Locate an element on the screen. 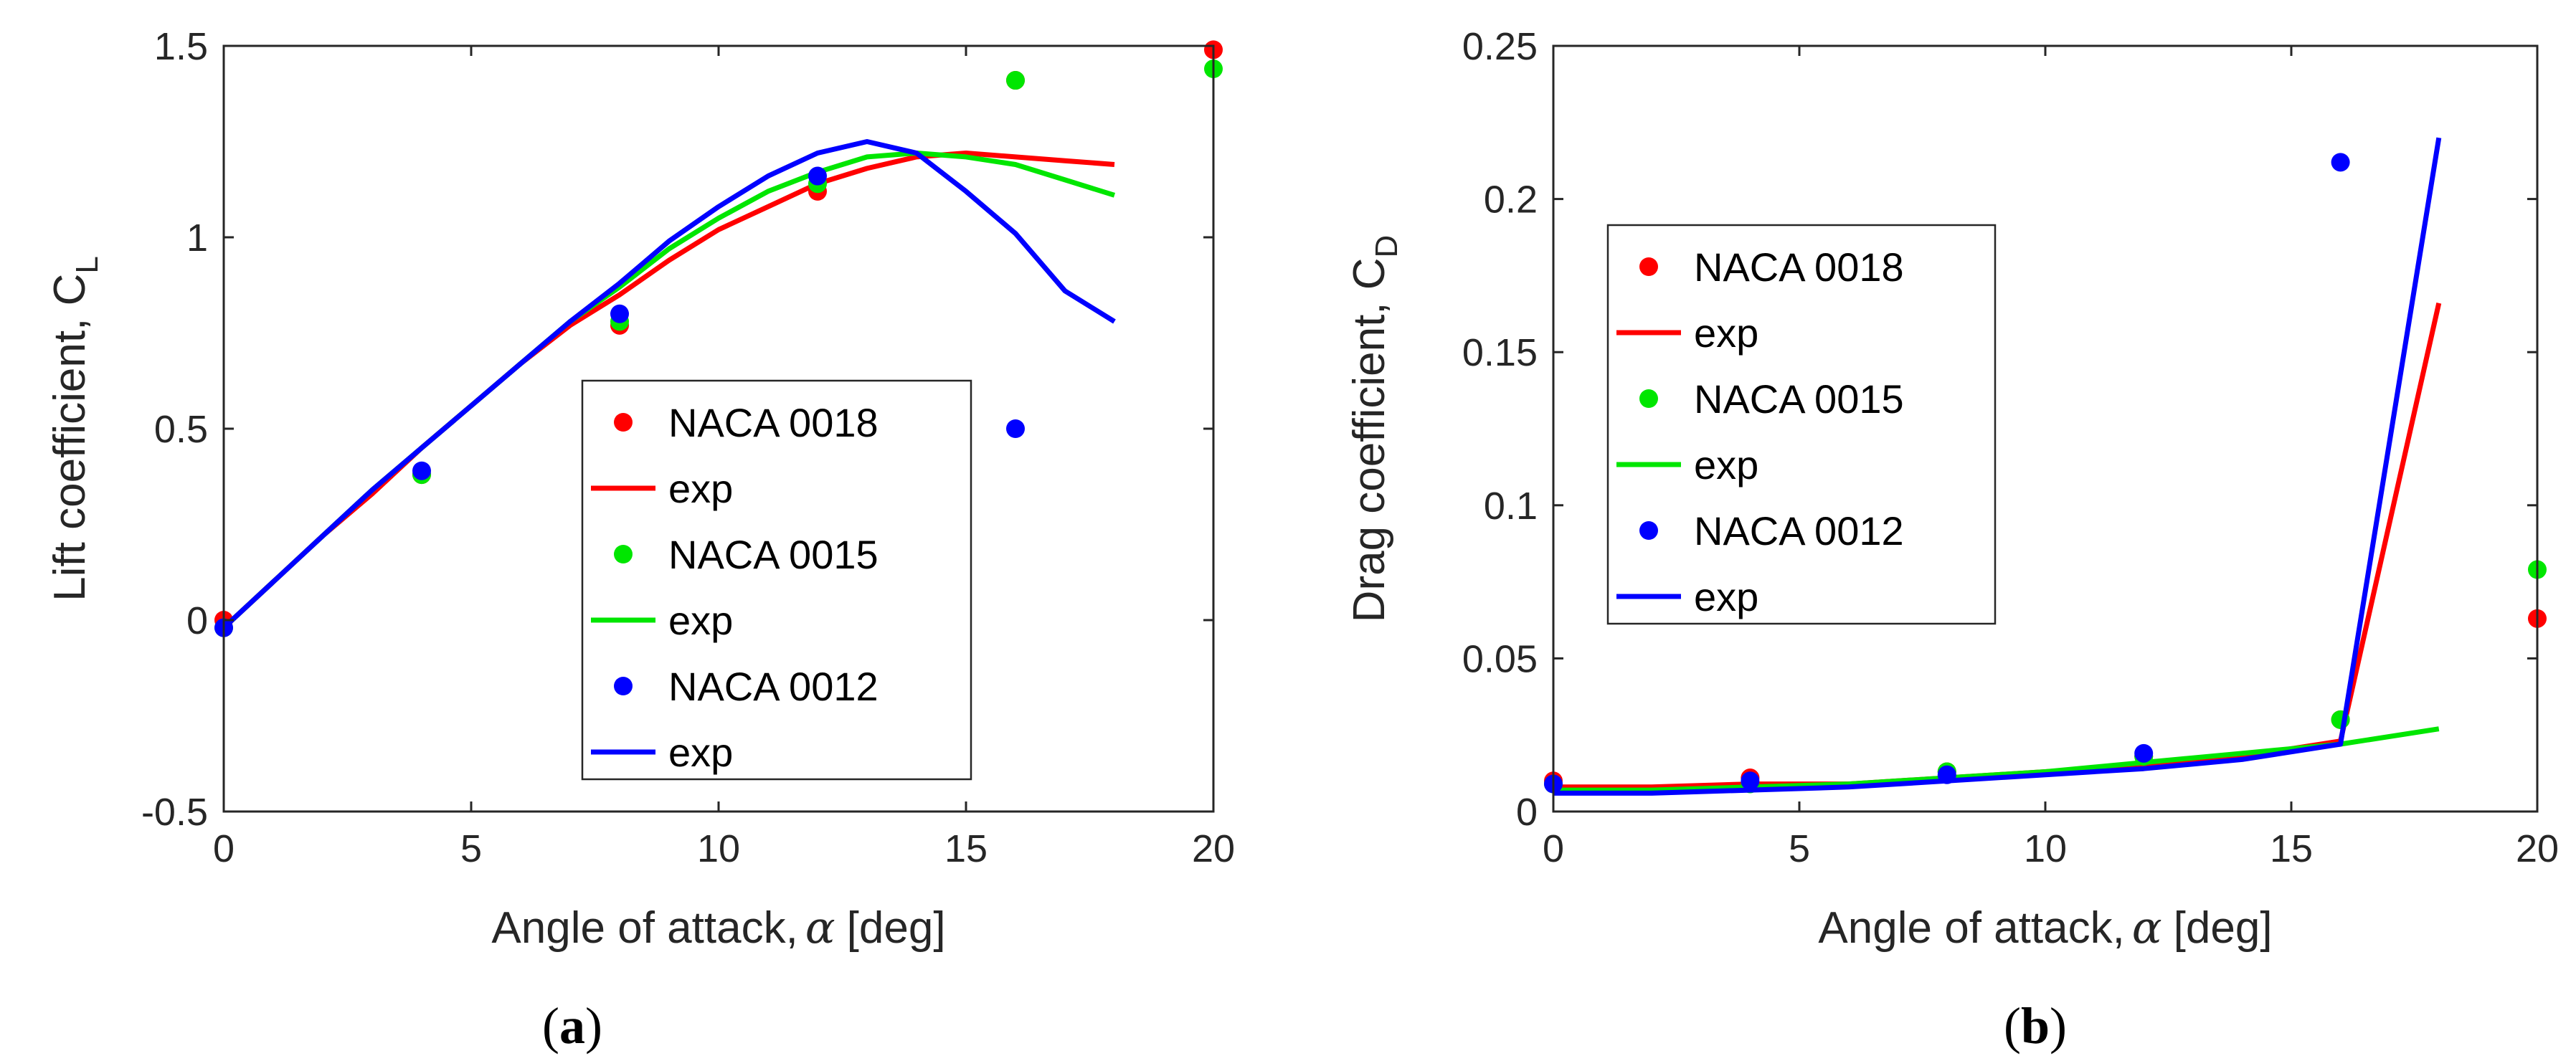 The width and height of the screenshot is (2576, 1061). y-tick-label: 0.2 is located at coordinates (1511, 200).